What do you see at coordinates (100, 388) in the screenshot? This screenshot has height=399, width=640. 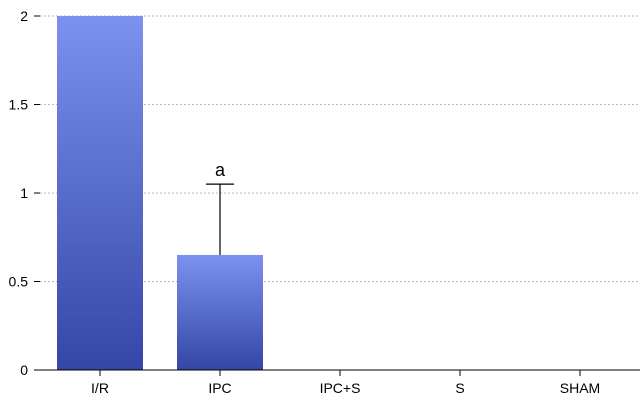 I see `x-tick-label: I/R` at bounding box center [100, 388].